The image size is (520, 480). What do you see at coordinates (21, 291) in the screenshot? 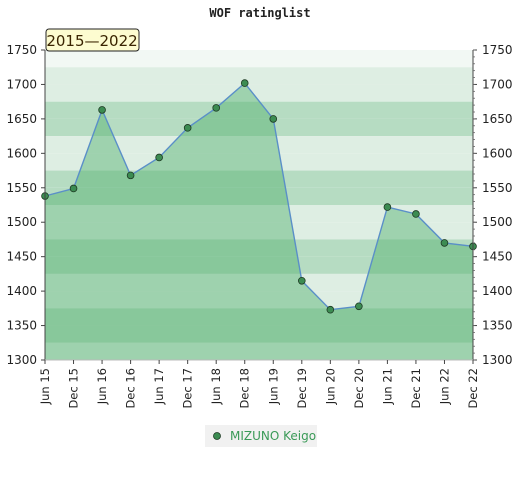
I see `y-tick-label-left: 1400` at bounding box center [21, 291].